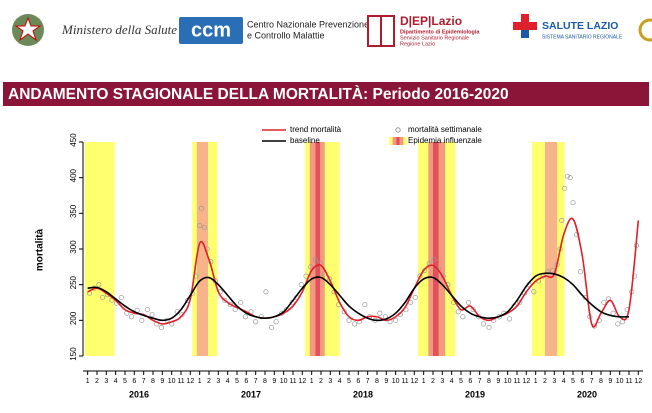  What do you see at coordinates (73, 140) in the screenshot?
I see `y-tick-label: 450` at bounding box center [73, 140].